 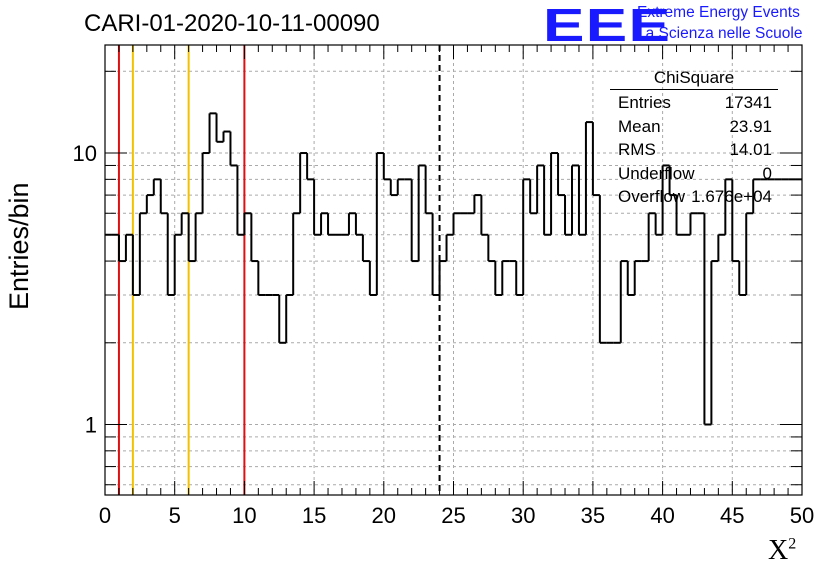 What do you see at coordinates (244, 515) in the screenshot?
I see `x-tick-label: 10` at bounding box center [244, 515].